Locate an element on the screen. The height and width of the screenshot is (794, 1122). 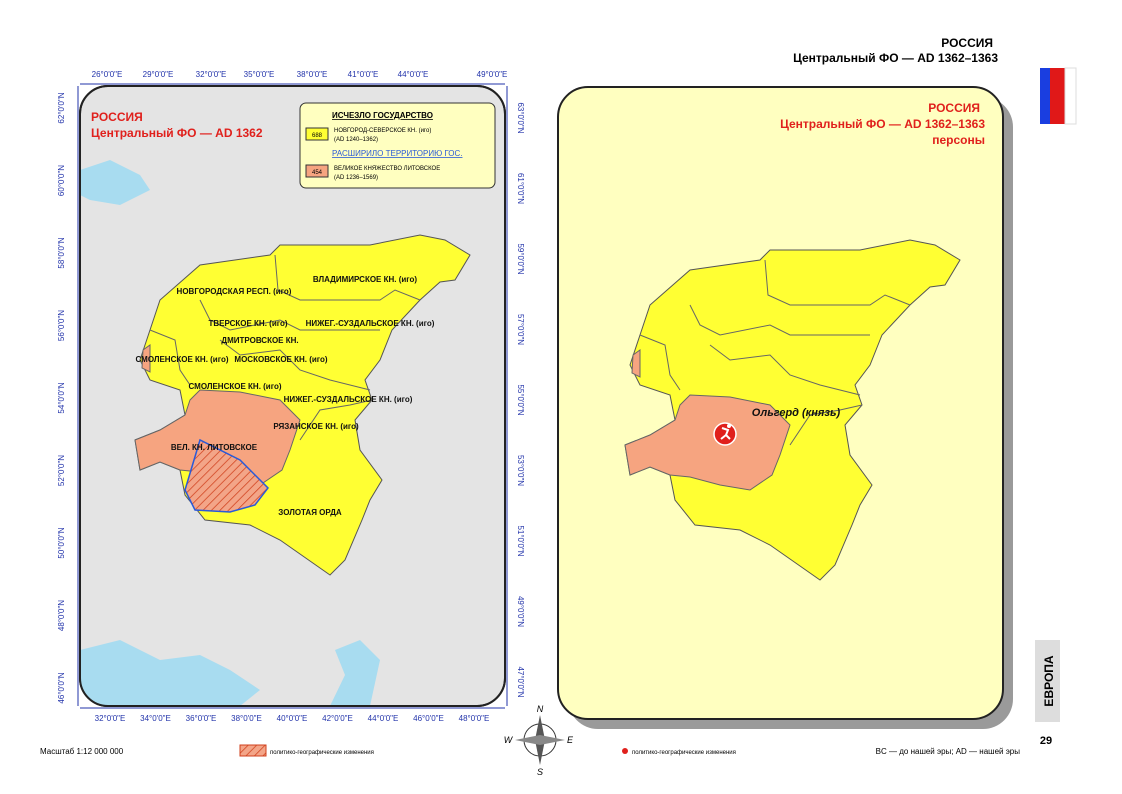
x-tick-label: 42°0'0"E is located at coordinates (337, 718).